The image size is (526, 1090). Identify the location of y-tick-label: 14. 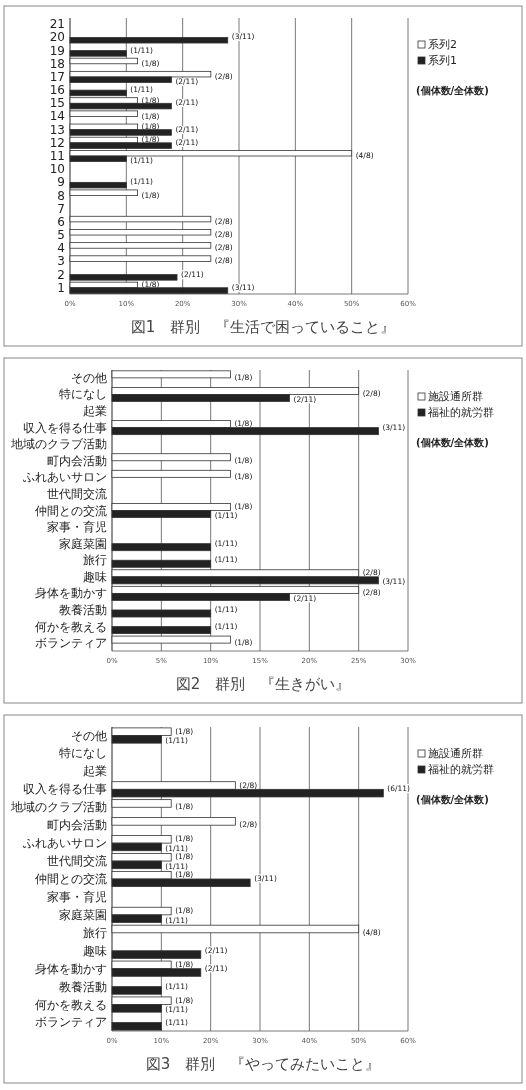
(57, 116).